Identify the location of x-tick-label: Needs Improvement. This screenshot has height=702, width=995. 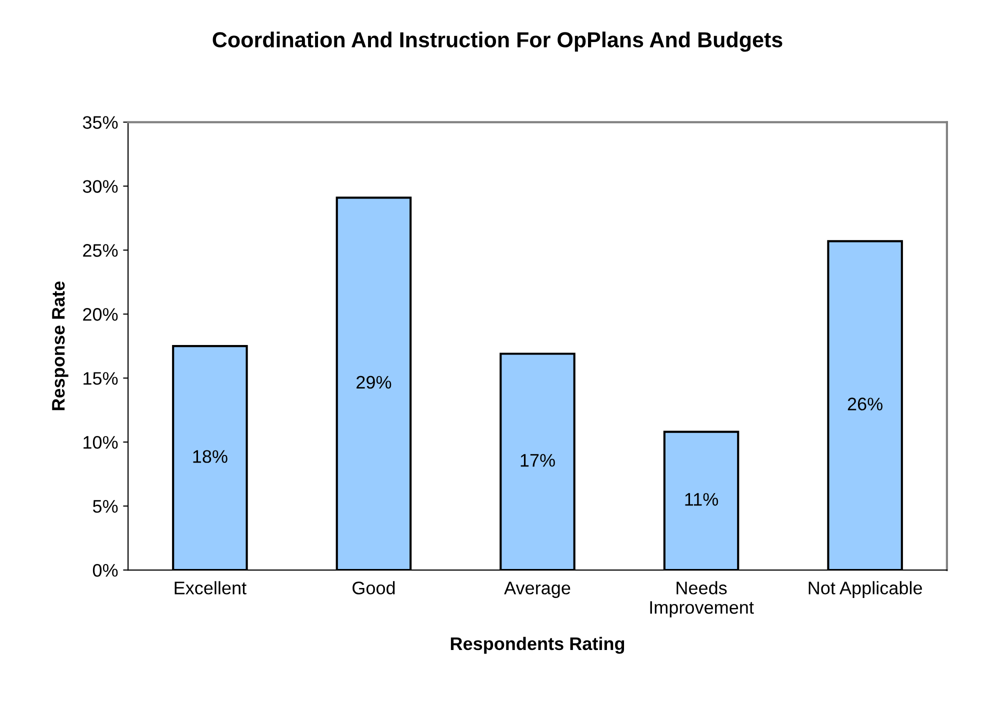
(702, 599).